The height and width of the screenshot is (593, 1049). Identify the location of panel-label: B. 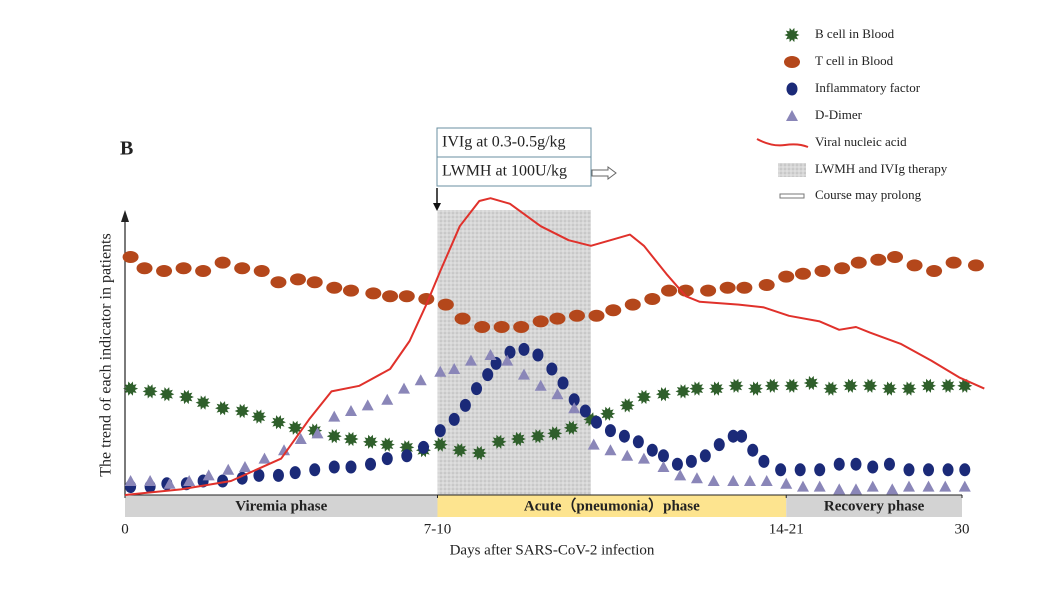
(126, 149).